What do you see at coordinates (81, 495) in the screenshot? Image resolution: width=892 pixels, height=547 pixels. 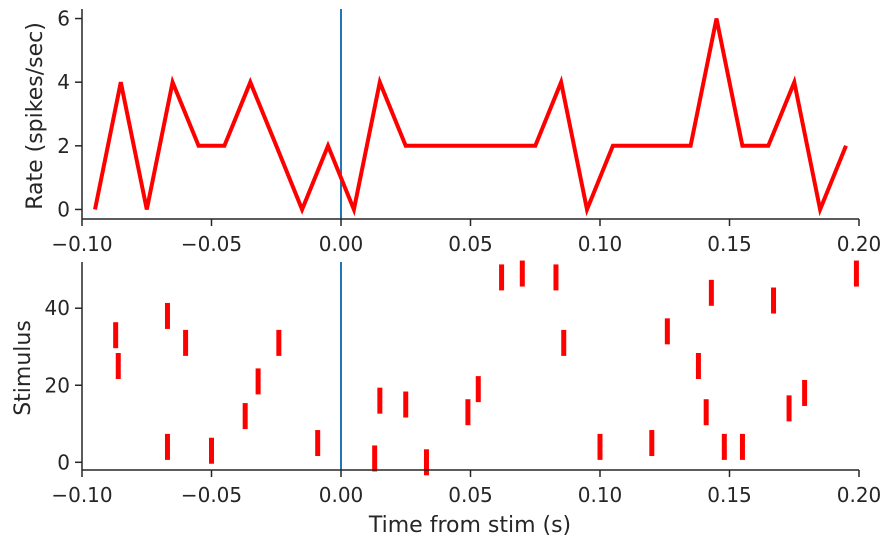 I see `raster-x-tick-label: −0.10` at bounding box center [81, 495].